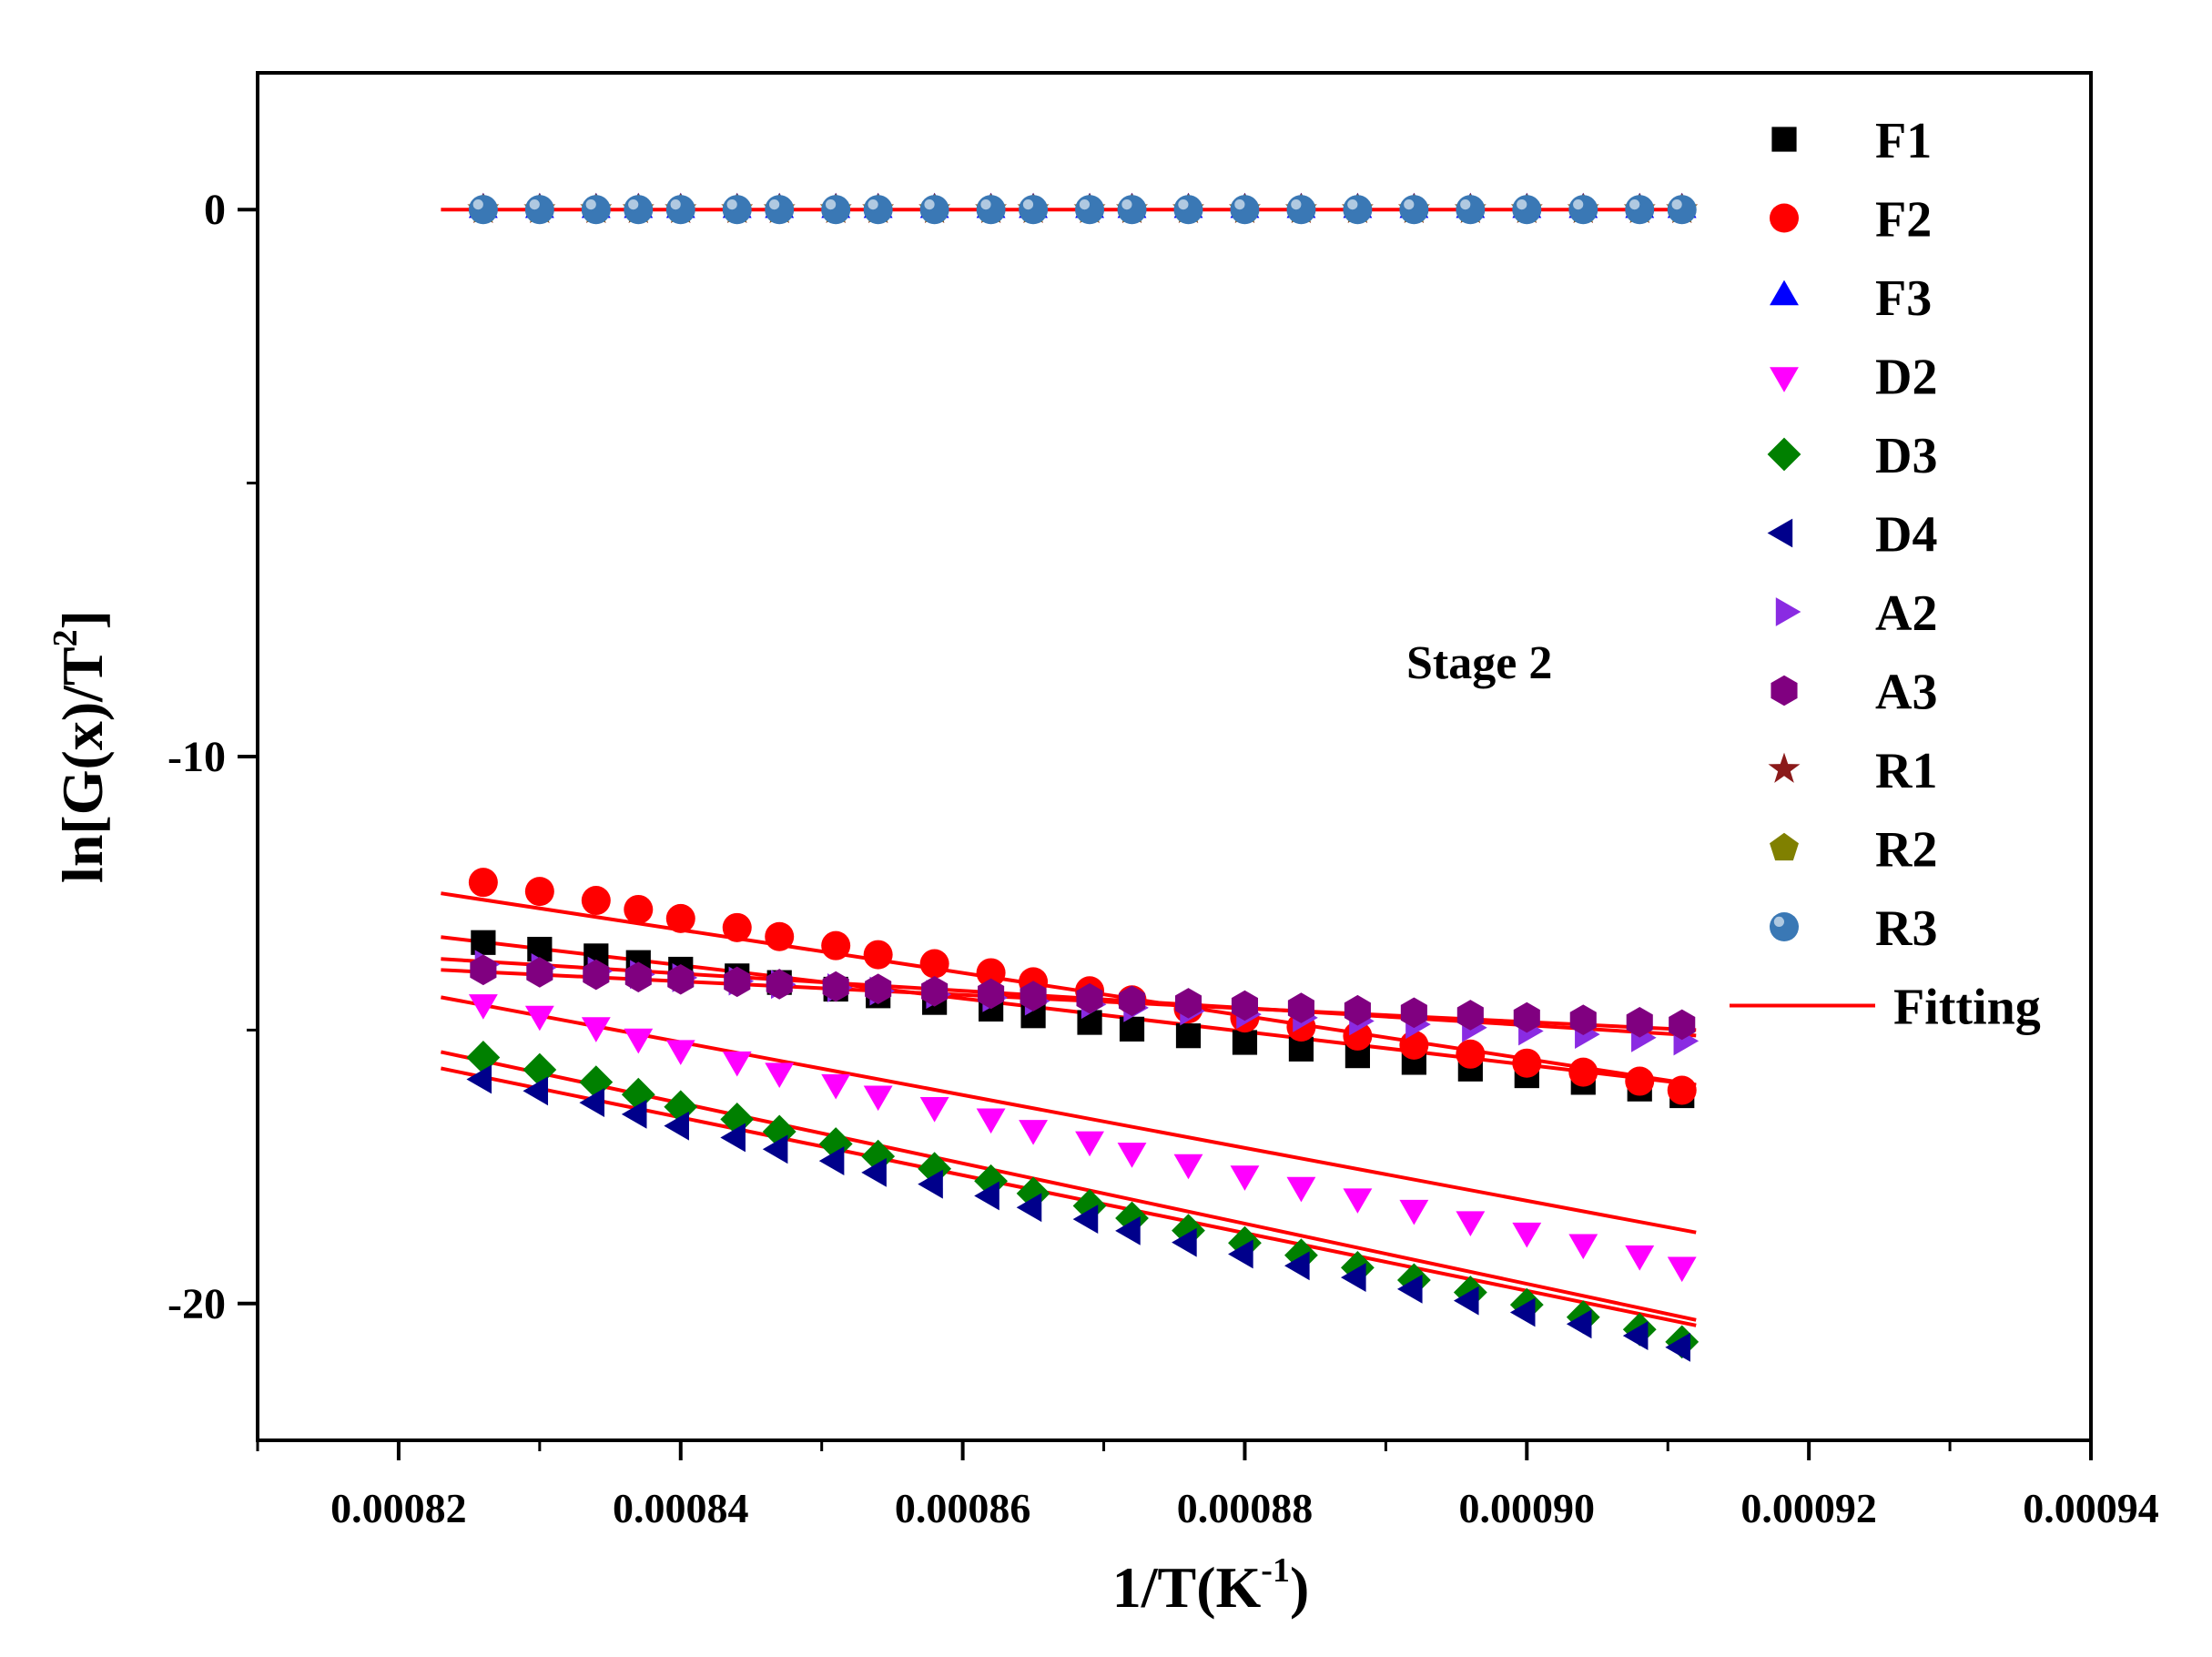  What do you see at coordinates (1906, 456) in the screenshot?
I see `legend-label-d3: D3` at bounding box center [1906, 456].